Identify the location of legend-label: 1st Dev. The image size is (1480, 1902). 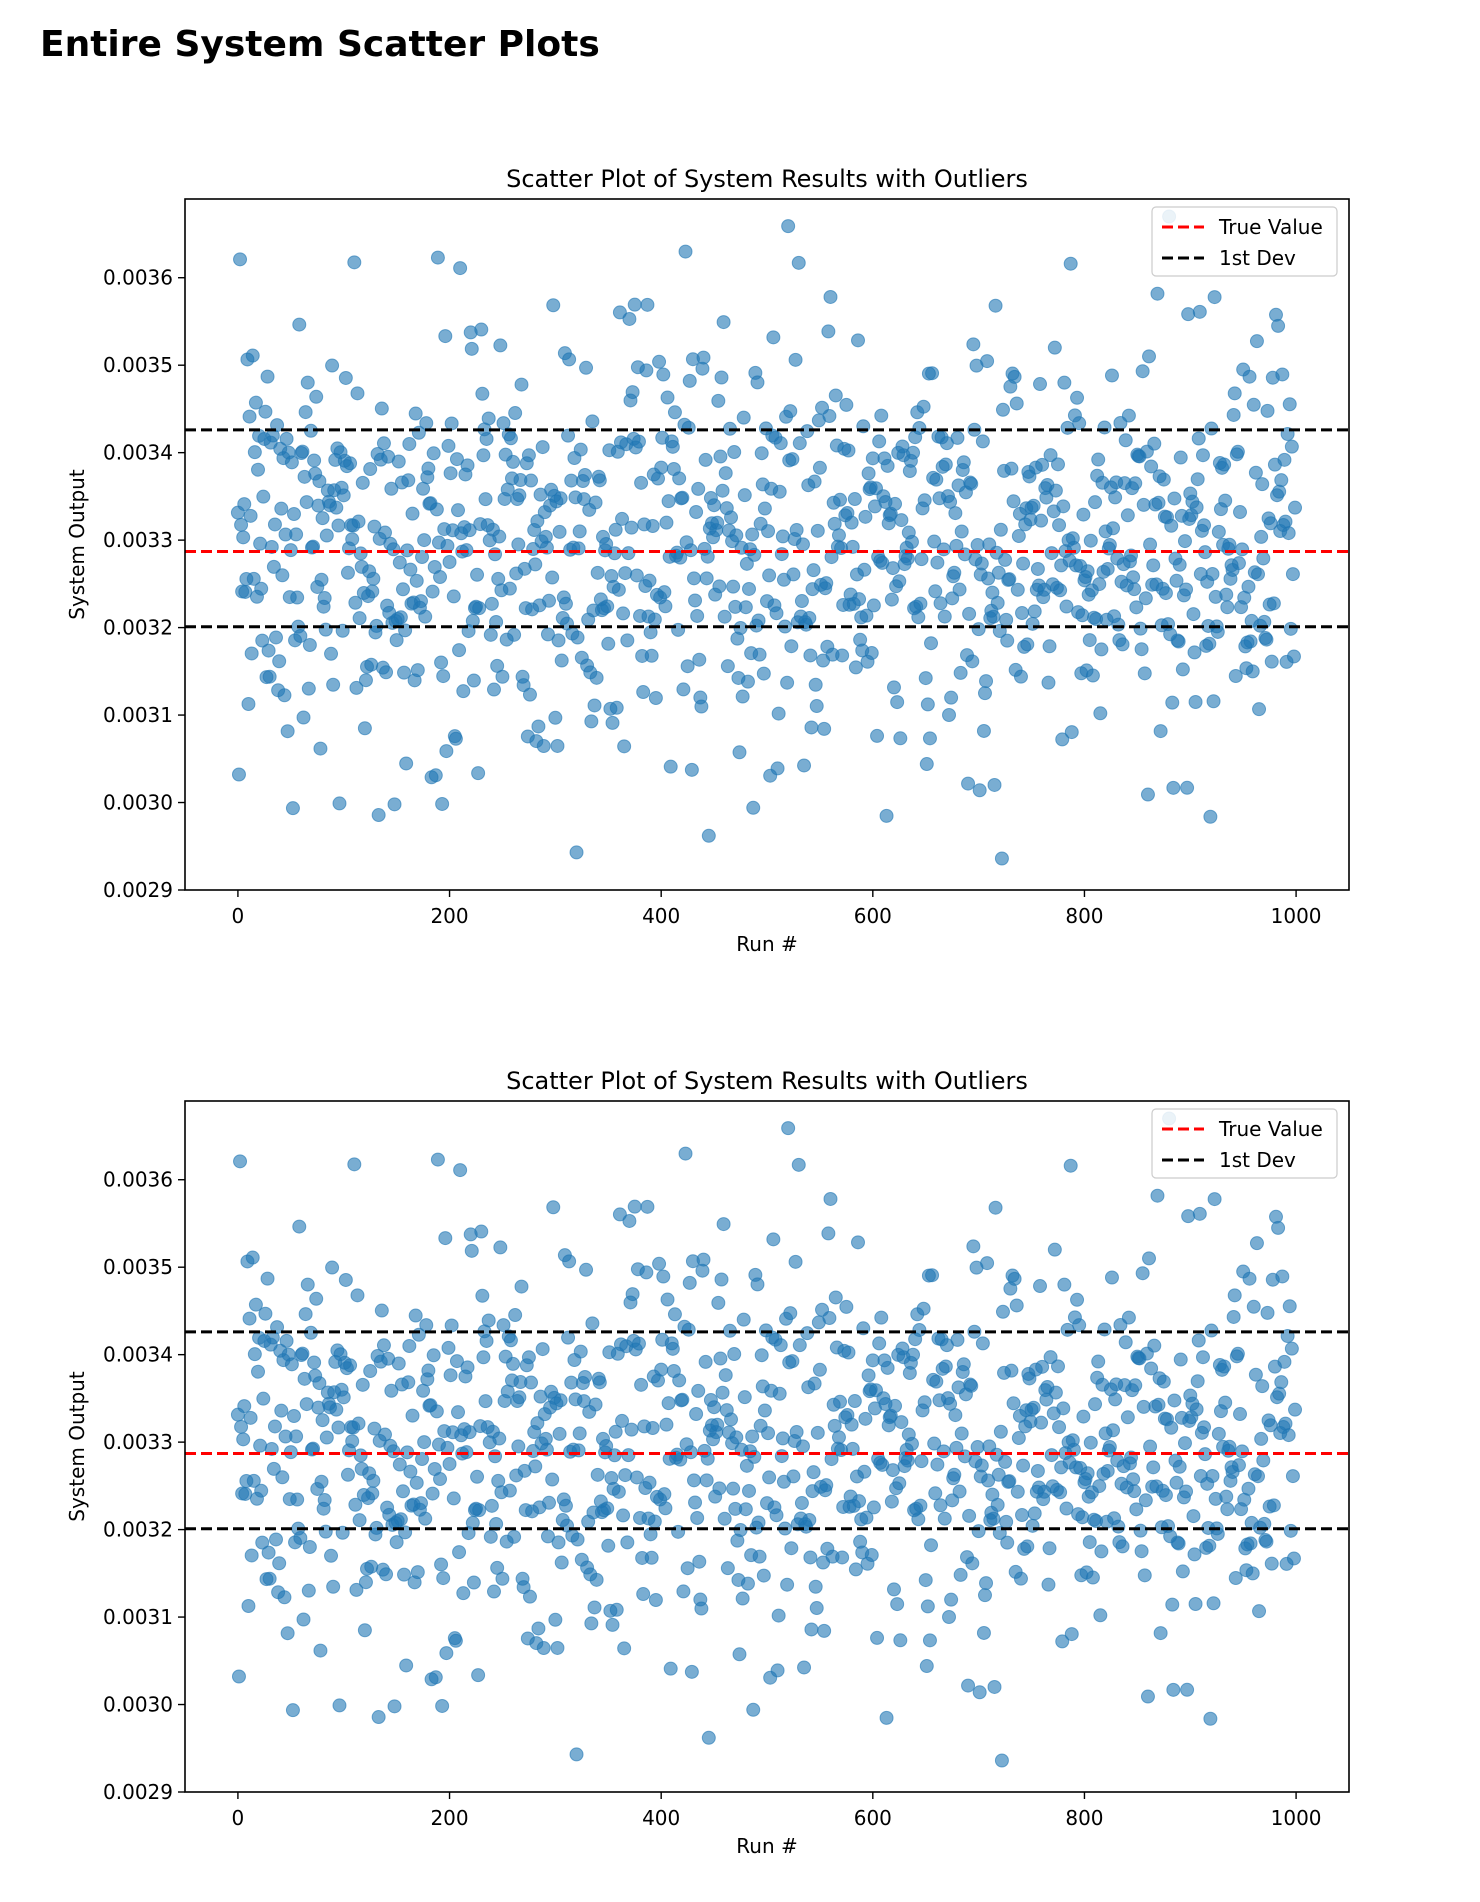
(1257, 258).